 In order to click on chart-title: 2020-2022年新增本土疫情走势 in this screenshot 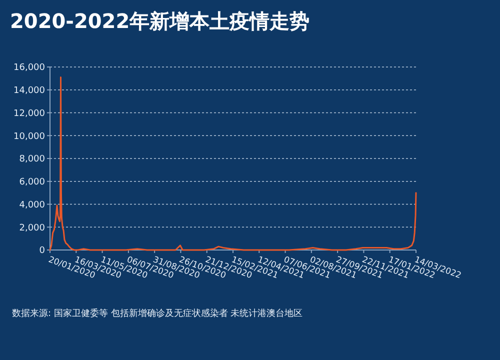, I will do `click(160, 21)`.